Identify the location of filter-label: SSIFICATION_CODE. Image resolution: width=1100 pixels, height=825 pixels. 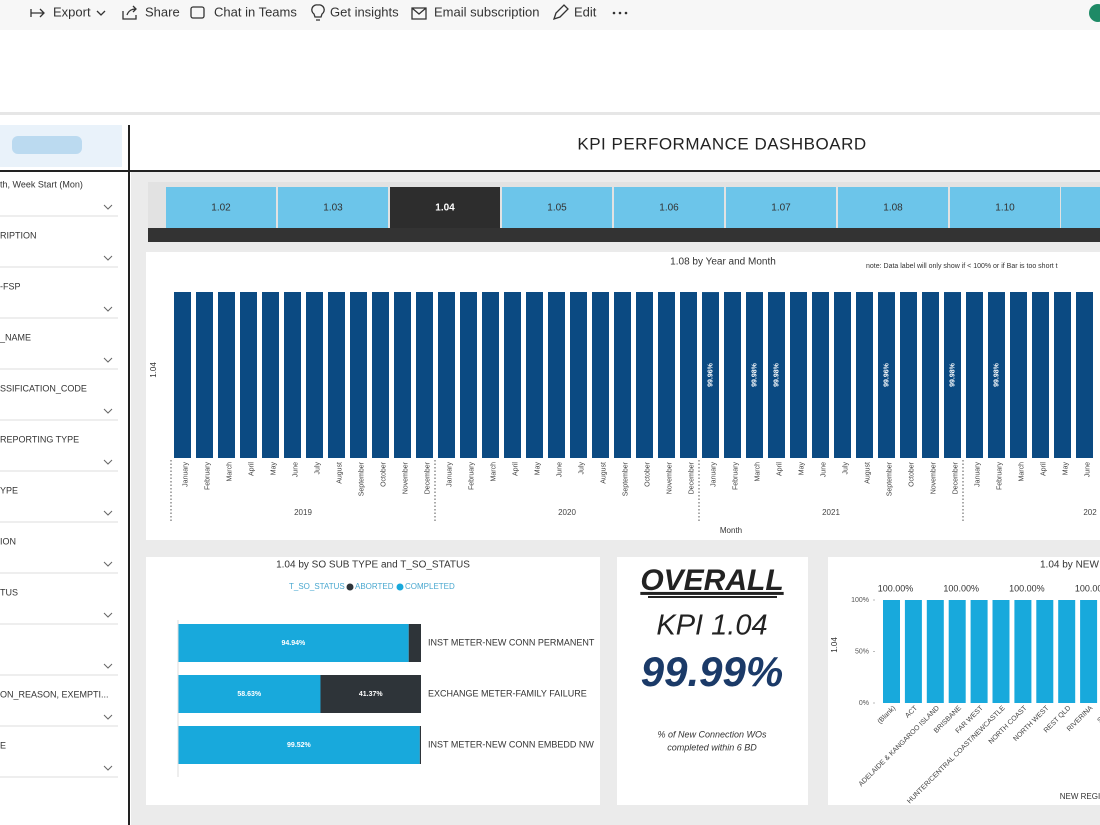
(43, 388).